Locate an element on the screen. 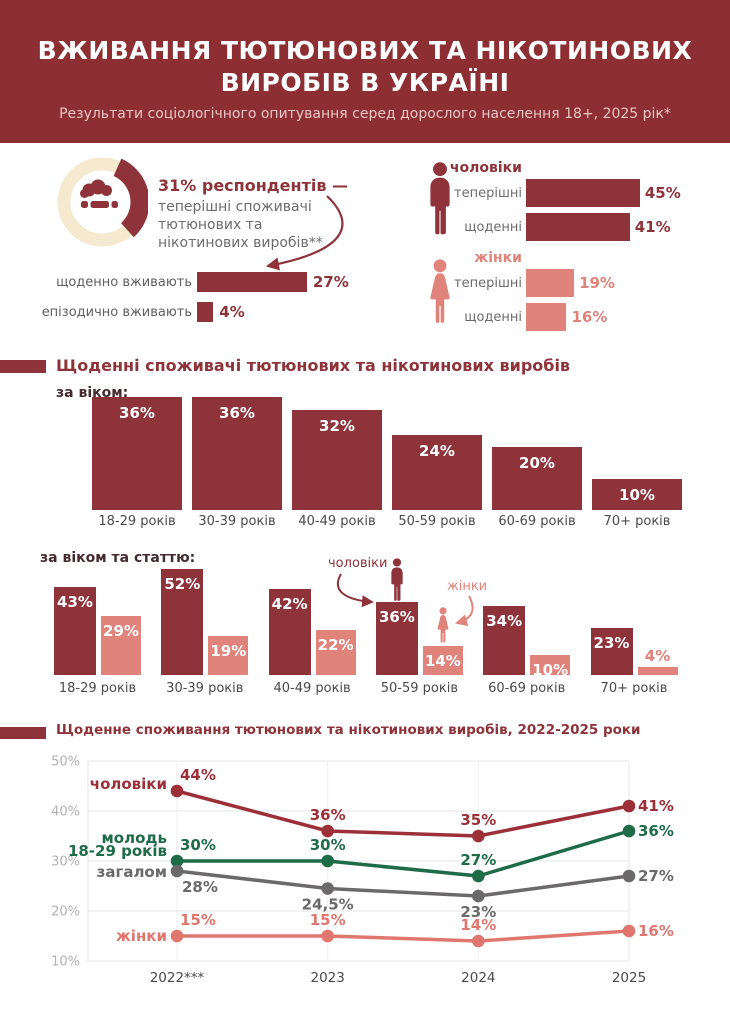  age-sex-bar-value: 43% is located at coordinates (75, 602).